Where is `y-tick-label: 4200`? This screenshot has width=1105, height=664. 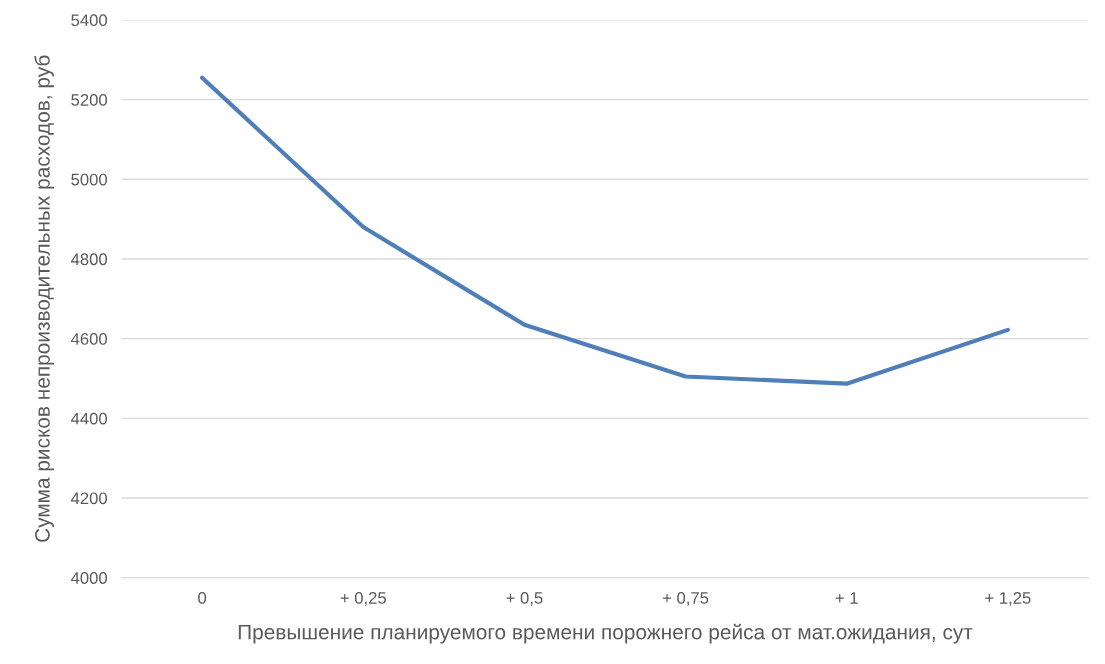 y-tick-label: 4200 is located at coordinates (89, 498).